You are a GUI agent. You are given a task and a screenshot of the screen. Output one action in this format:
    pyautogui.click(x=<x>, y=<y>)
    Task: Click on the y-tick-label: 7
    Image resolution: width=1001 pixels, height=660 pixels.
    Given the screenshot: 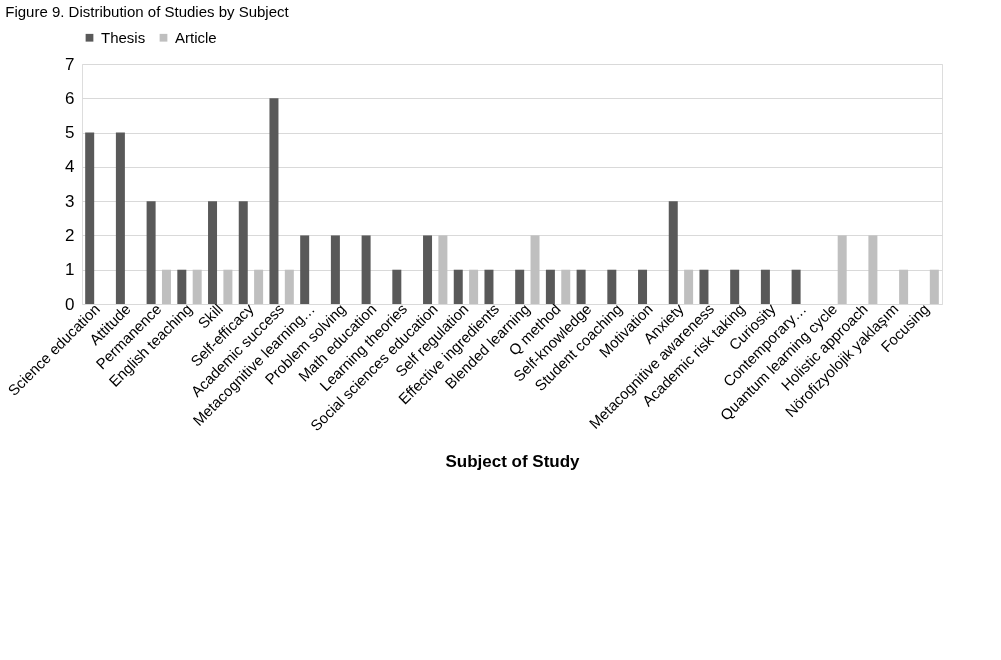 What is the action you would take?
    pyautogui.click(x=70, y=64)
    